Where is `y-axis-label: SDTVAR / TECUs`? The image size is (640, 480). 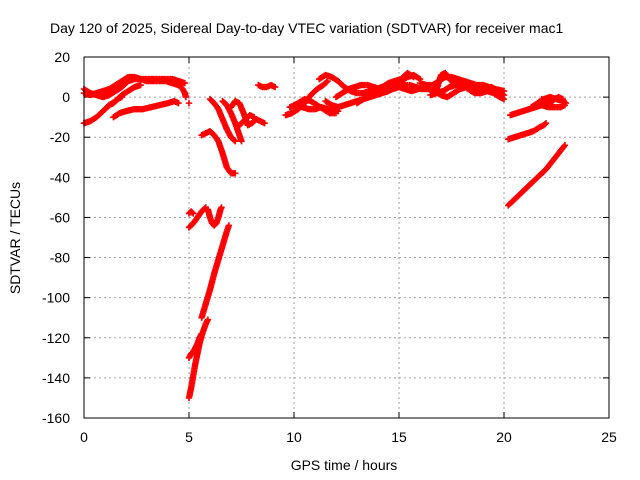 y-axis-label: SDTVAR / TECUs is located at coordinates (15, 238).